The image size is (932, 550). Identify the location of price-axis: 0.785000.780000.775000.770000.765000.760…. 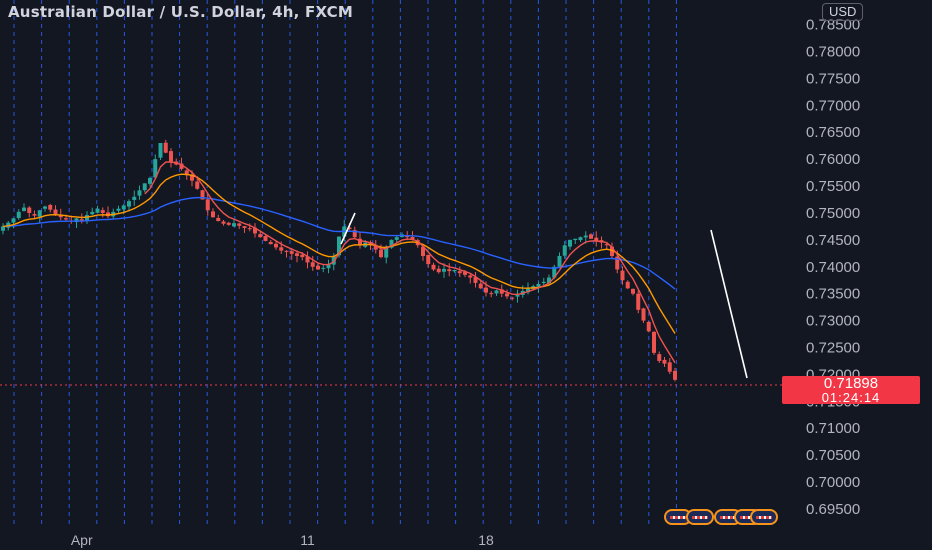
(833, 267).